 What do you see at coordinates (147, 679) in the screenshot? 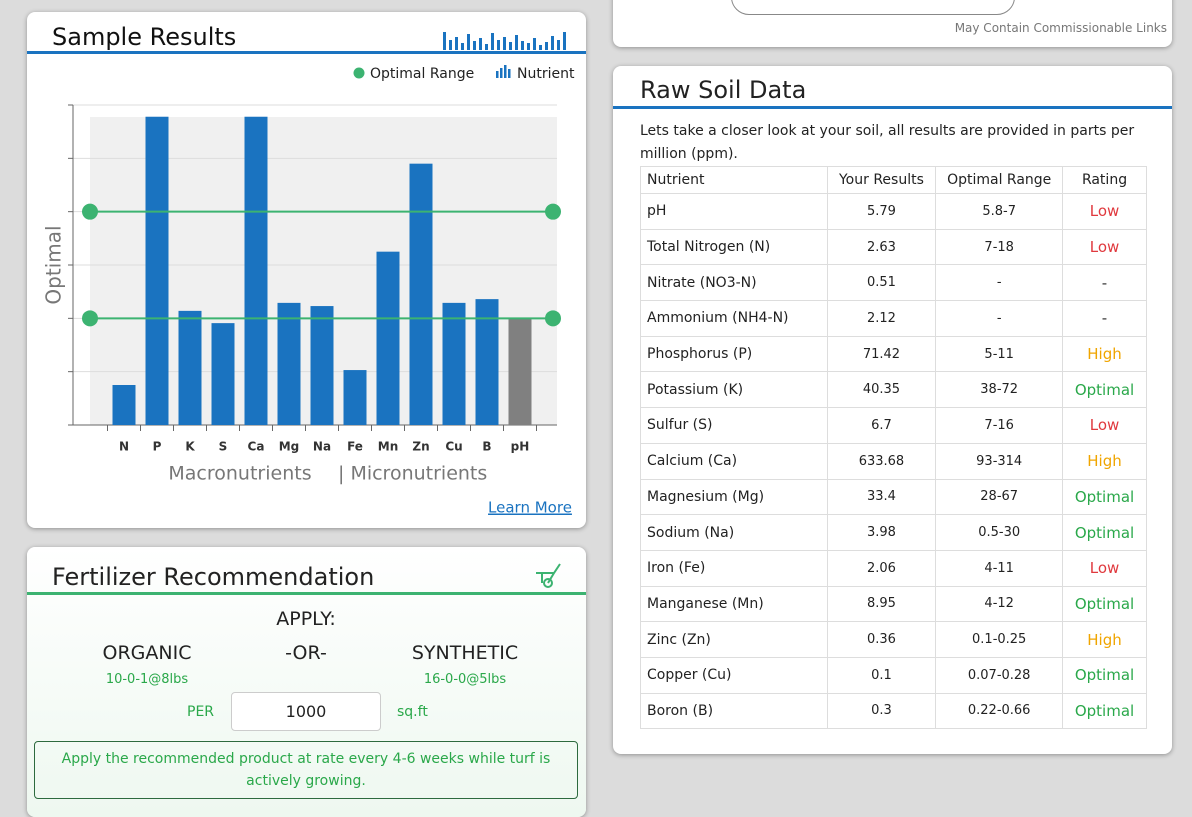
I see `organic-product: 10-0-1@8lbs` at bounding box center [147, 679].